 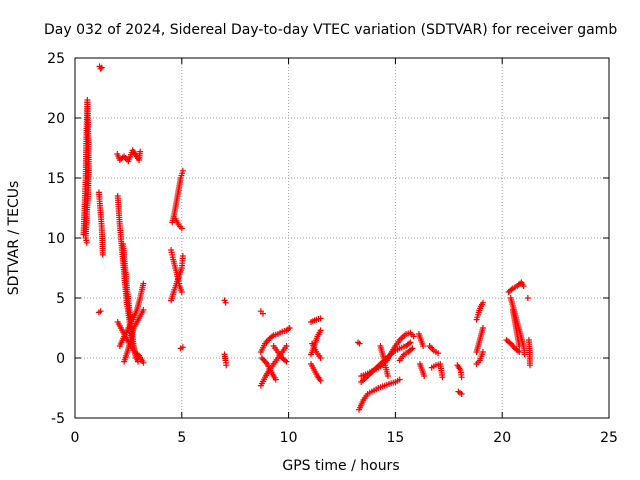 I want to click on y-tick-label: 15, so click(x=56, y=179).